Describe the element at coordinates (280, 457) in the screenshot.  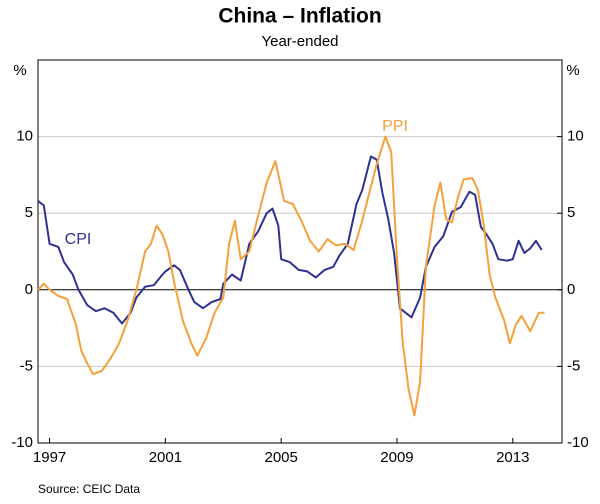
I see `x-tick-label: 2005` at that location.